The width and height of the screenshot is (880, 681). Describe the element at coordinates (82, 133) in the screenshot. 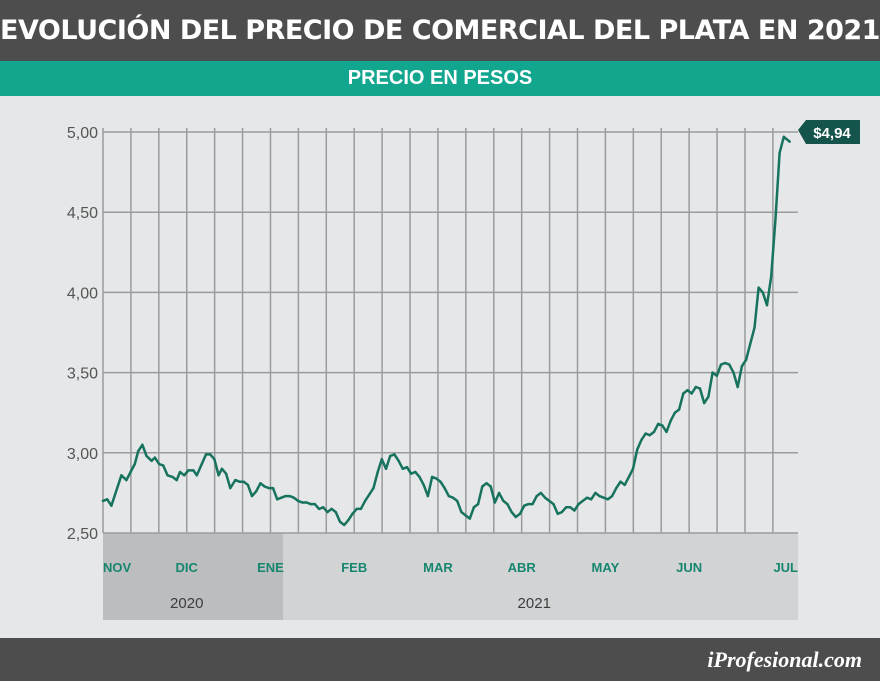

I see `y-tick-label: 5,00` at that location.